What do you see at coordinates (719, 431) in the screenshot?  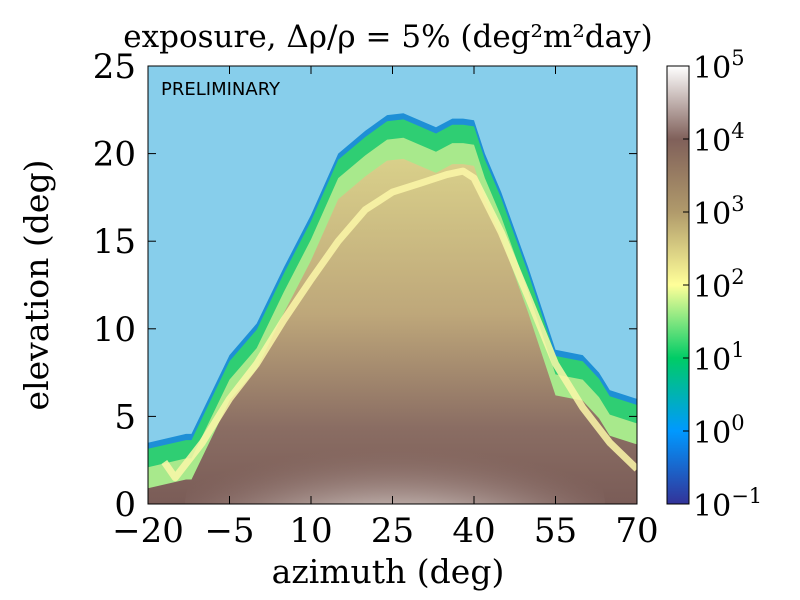 I see `colorbar-tick-label: 10⁰` at bounding box center [719, 431].